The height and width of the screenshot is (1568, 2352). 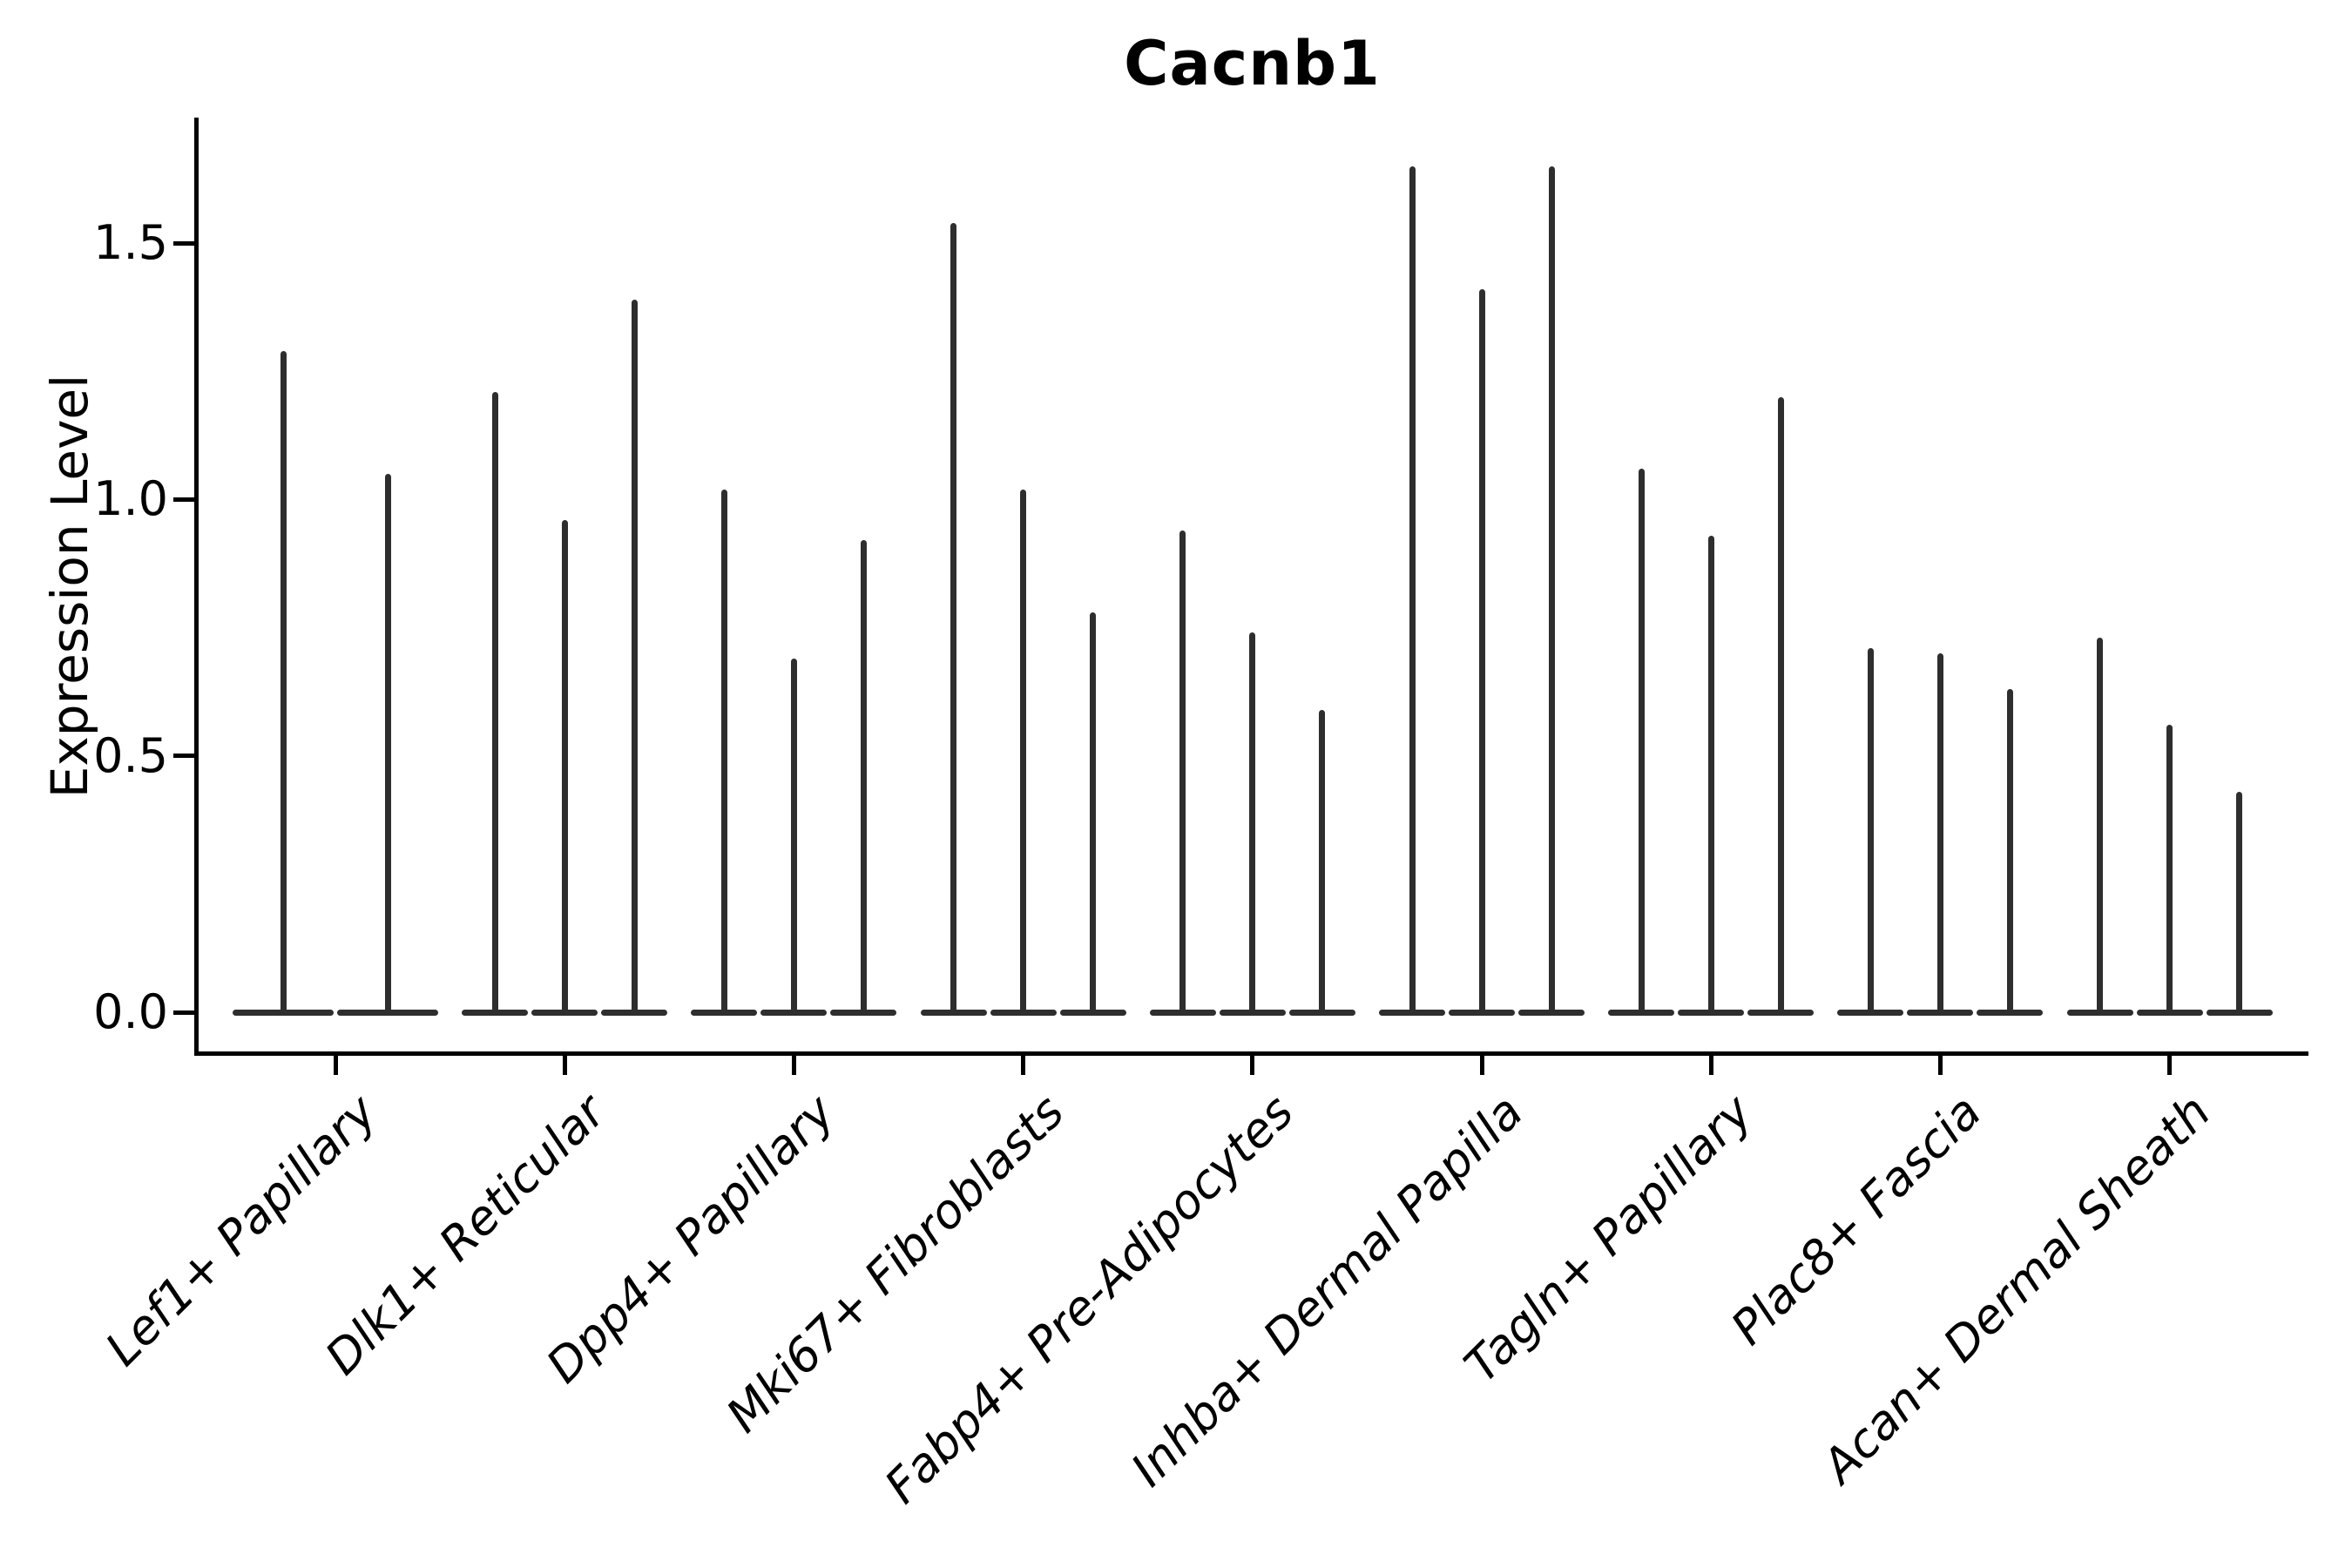 I want to click on y-tick-label: 0.5, so click(x=130, y=755).